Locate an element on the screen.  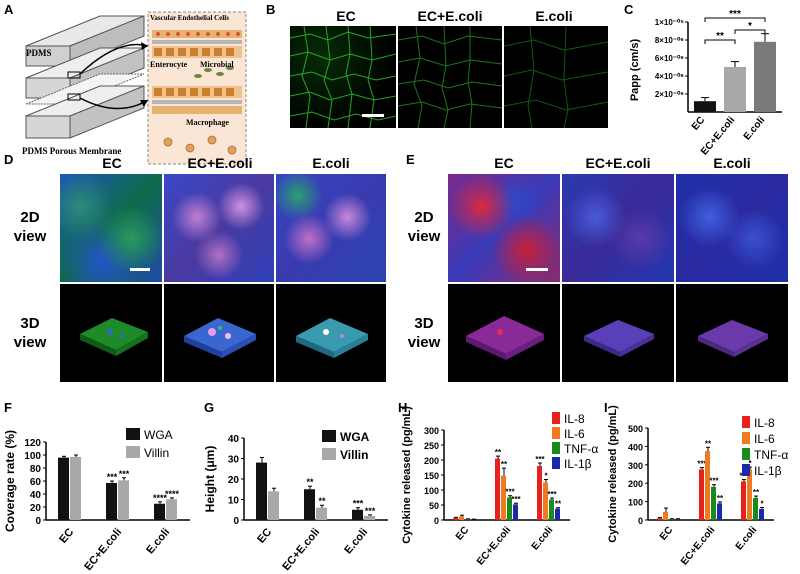
e-3d-ec-ecoli-block is located at coordinates (619, 338).